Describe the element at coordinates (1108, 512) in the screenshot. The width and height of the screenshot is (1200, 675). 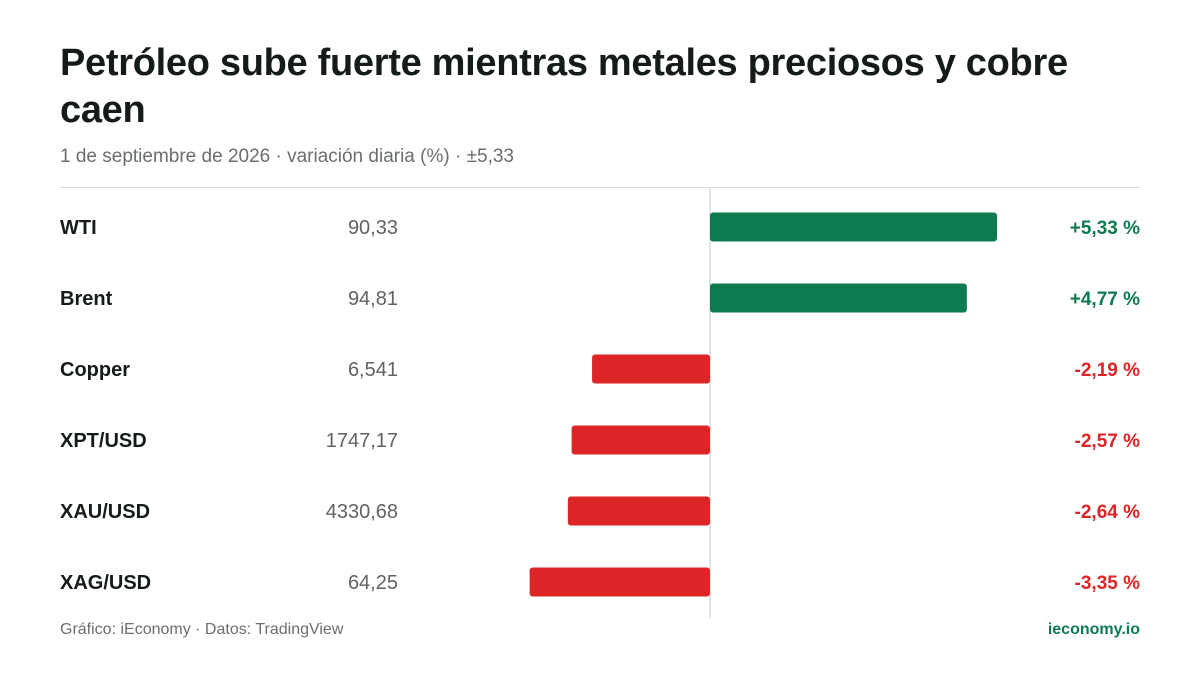
I see `value-label: -2,64 %` at that location.